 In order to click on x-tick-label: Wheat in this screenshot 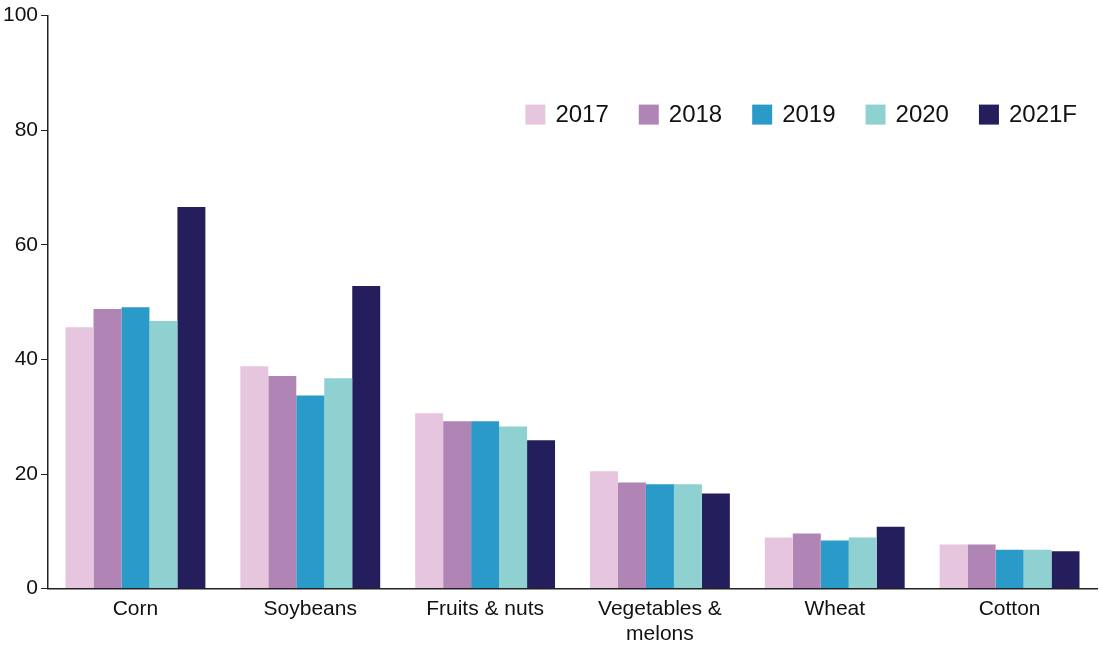, I will do `click(835, 607)`.